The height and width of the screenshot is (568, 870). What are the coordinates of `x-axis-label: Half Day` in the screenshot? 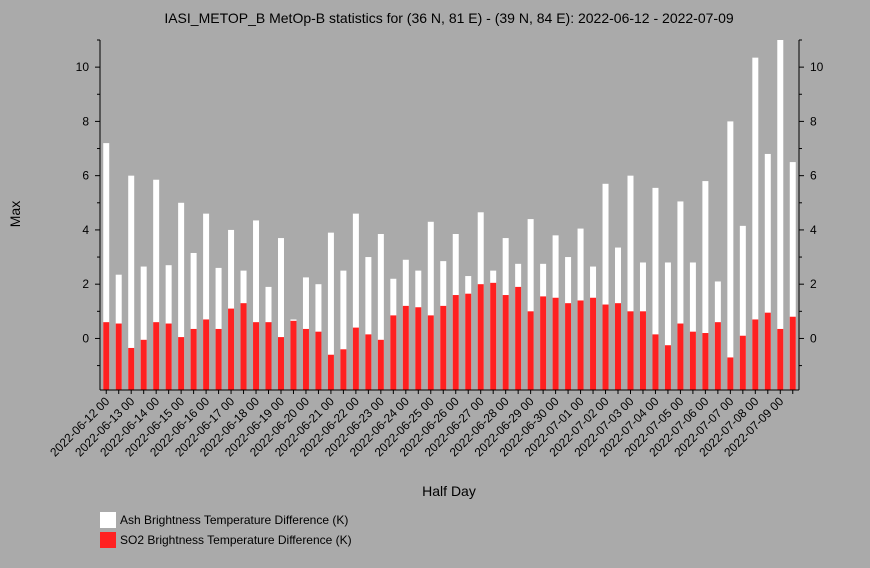 It's located at (449, 491).